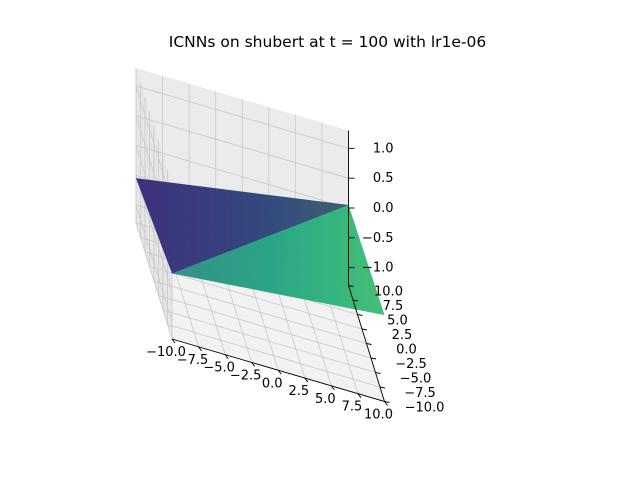  Describe the element at coordinates (193, 360) in the screenshot. I see `x-tick-label: −7.5` at that location.